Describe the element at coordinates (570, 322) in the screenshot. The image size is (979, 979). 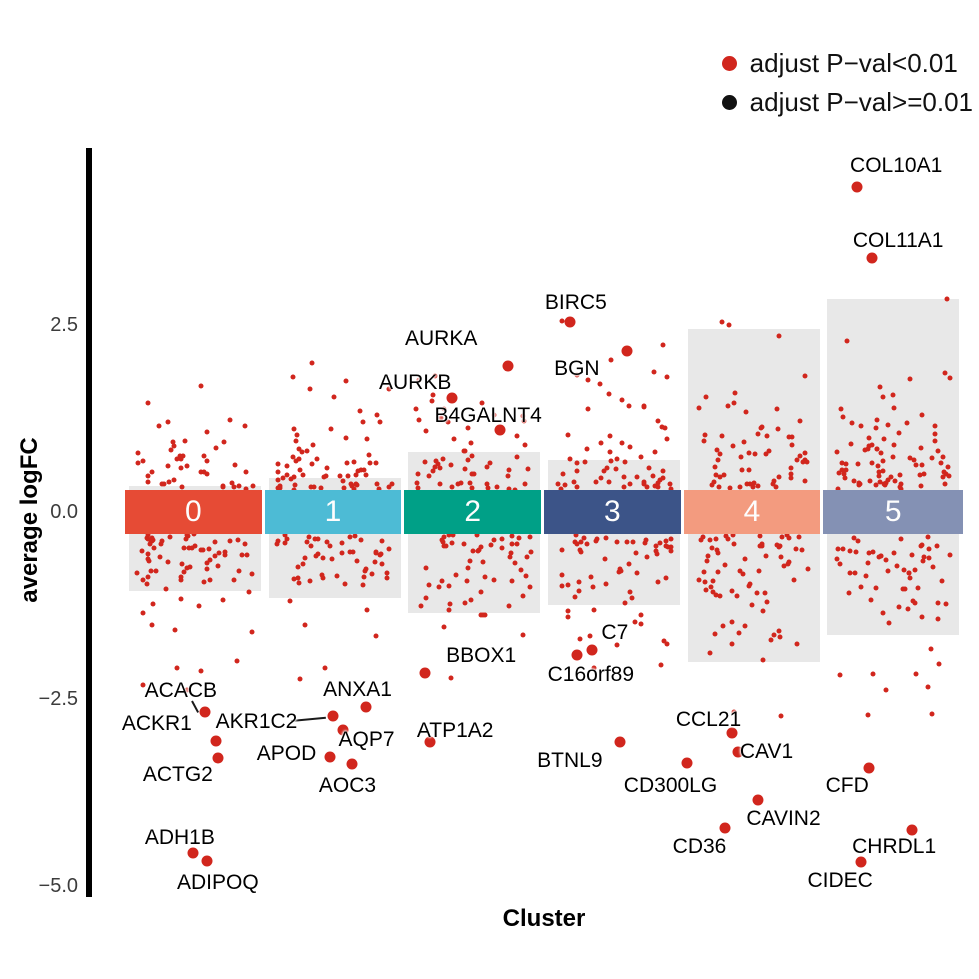
I see `gene-dot-BIRC5` at that location.